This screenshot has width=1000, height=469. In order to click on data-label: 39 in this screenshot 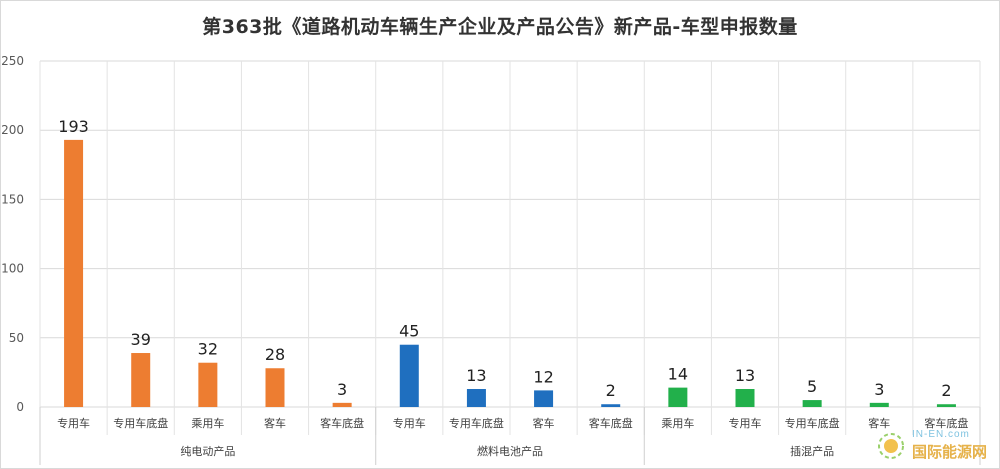, I will do `click(141, 339)`.